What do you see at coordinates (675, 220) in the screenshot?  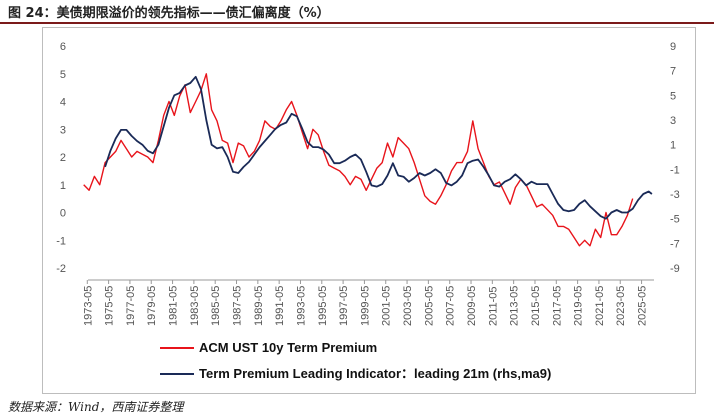 I see `right-tick-label: -5` at bounding box center [675, 220].